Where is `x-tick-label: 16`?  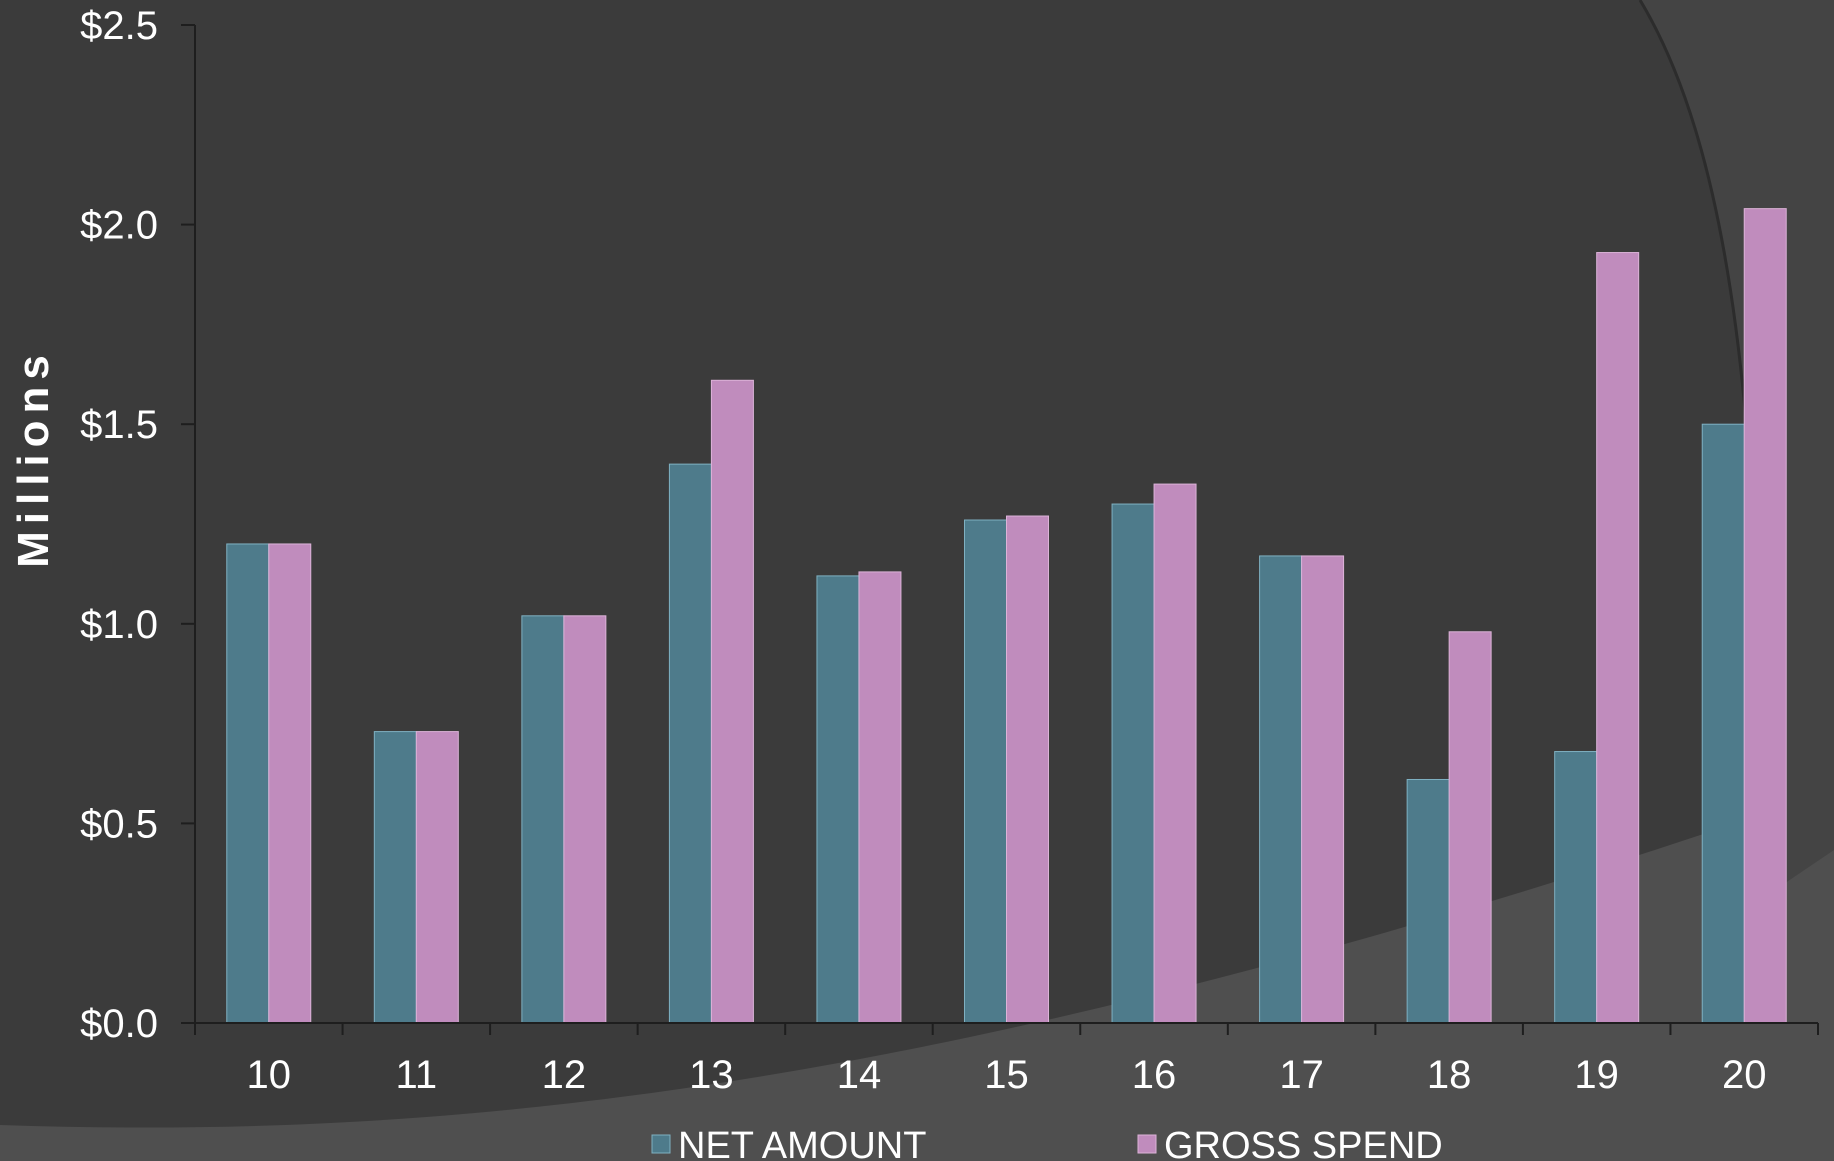 x-tick-label: 16 is located at coordinates (1154, 1075).